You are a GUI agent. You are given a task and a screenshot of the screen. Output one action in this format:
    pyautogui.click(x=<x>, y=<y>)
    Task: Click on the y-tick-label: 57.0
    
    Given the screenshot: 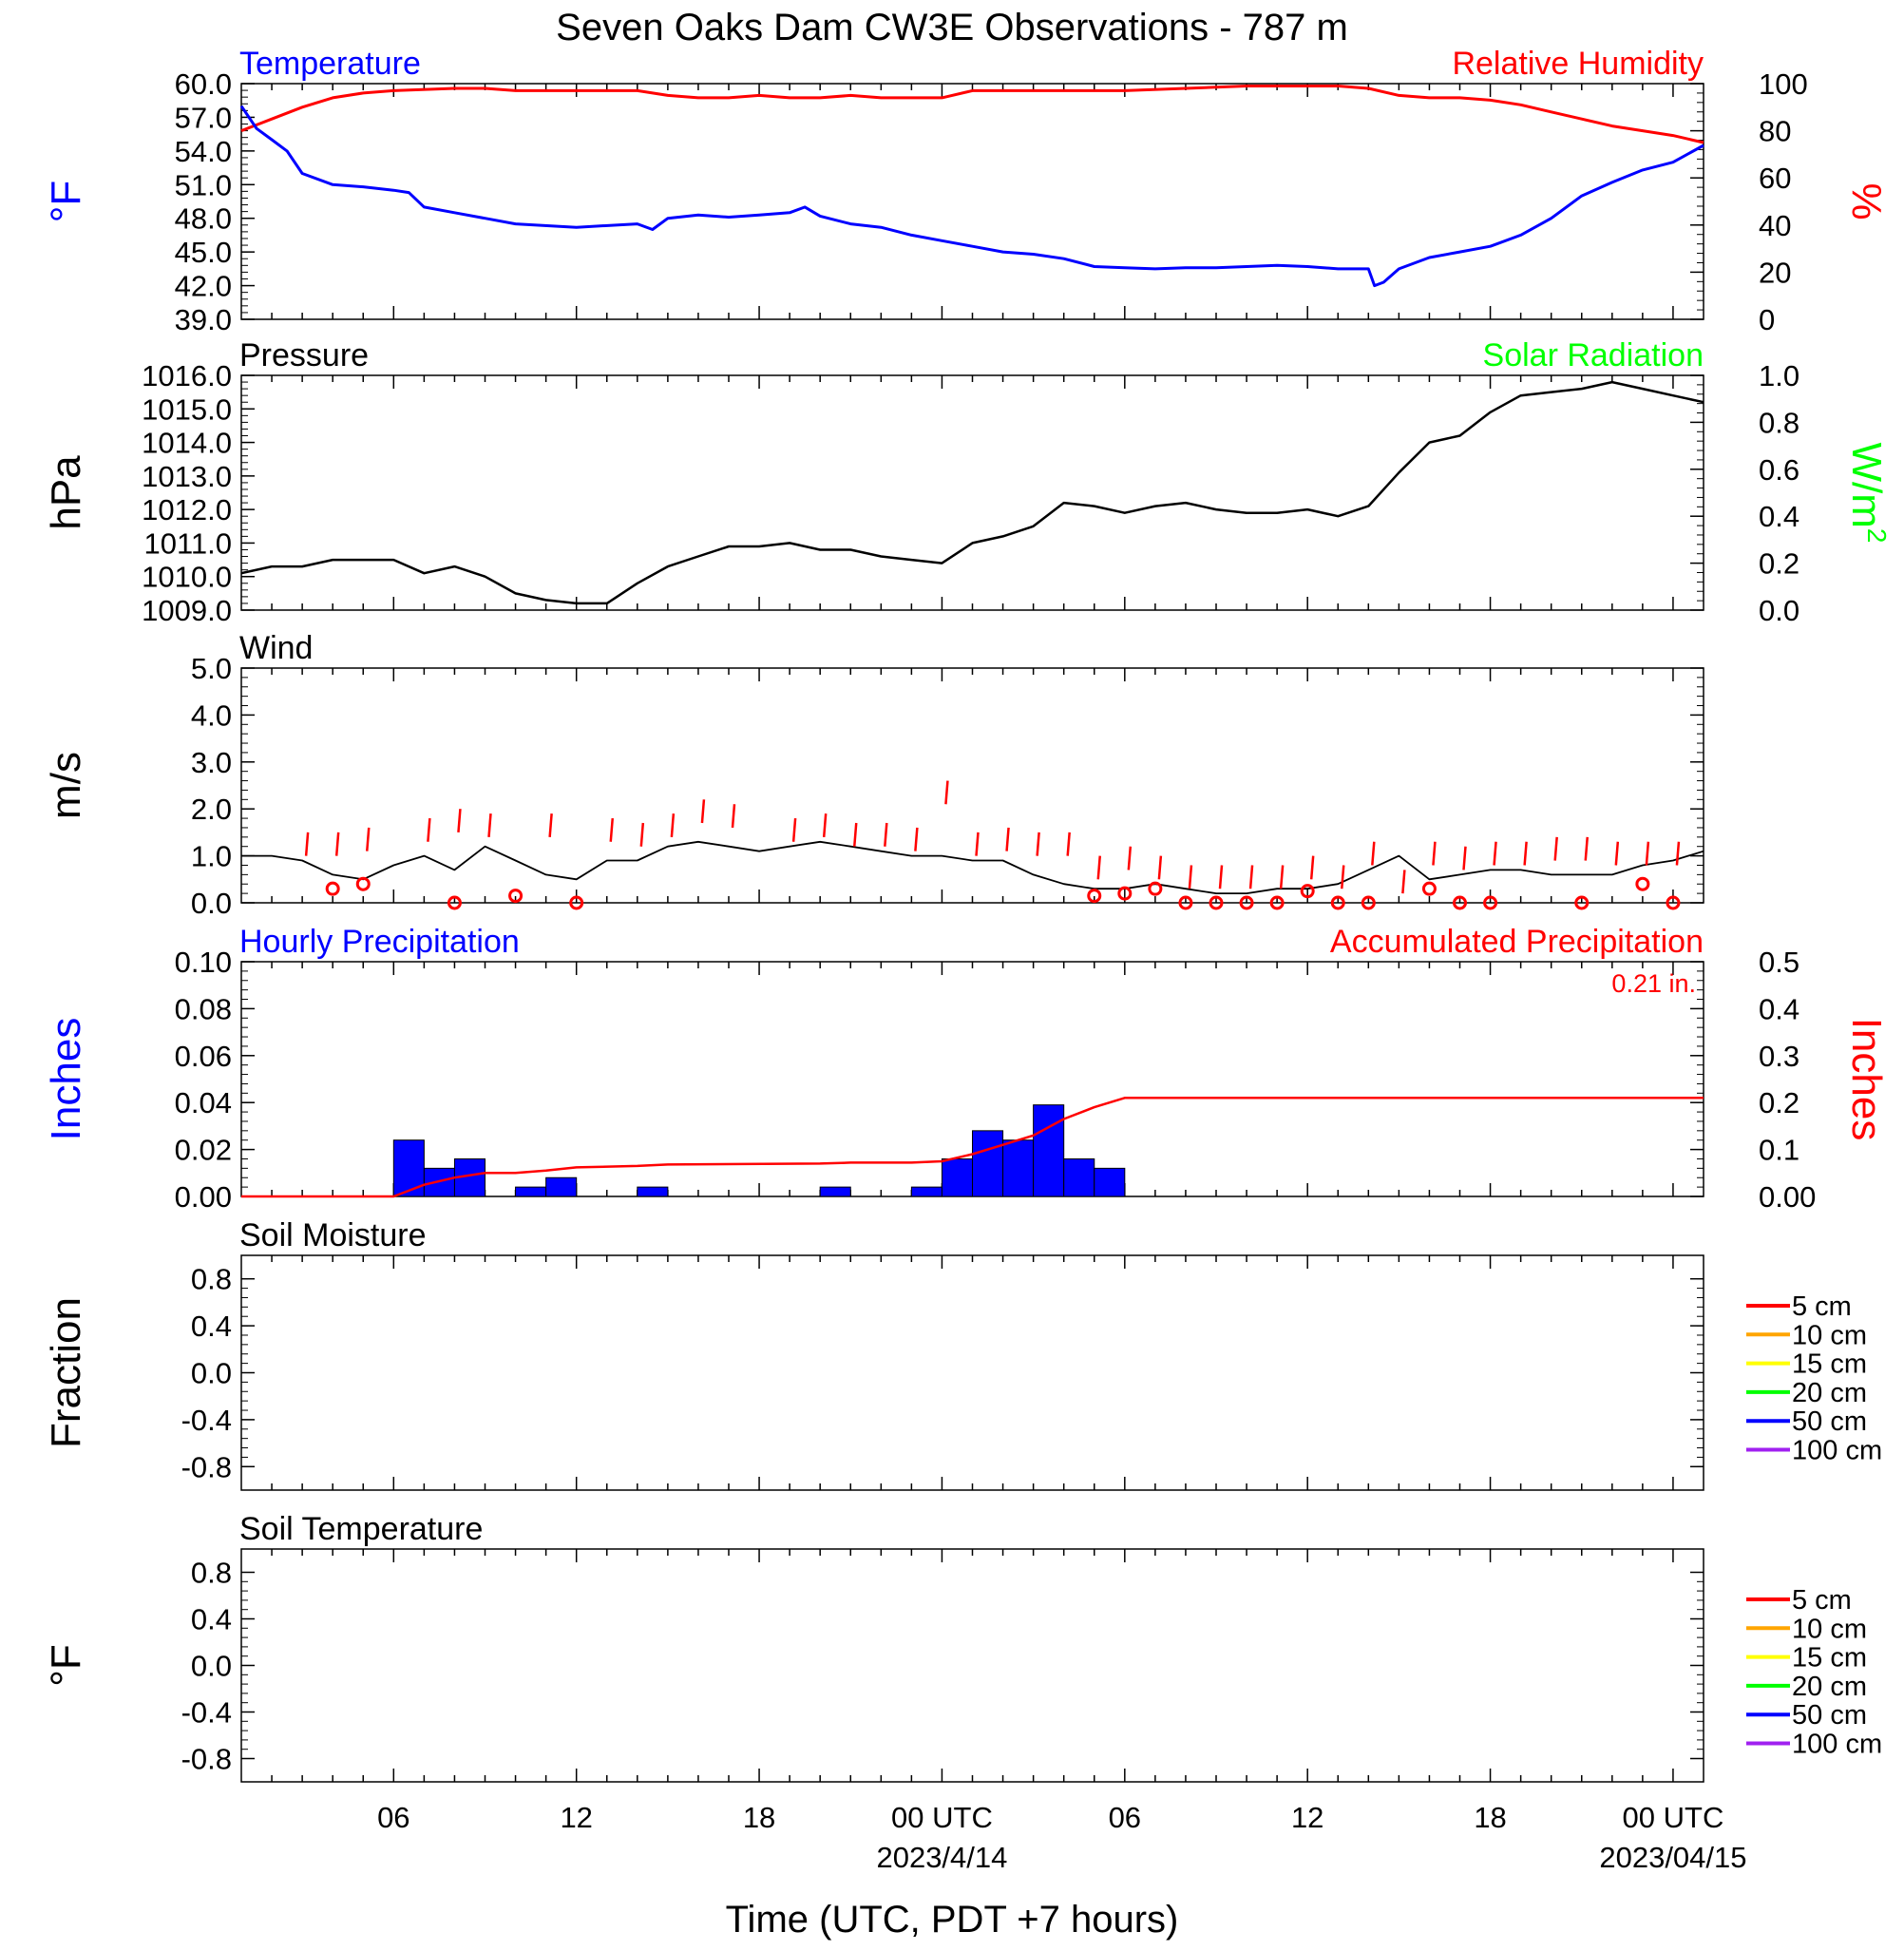 What is the action you would take?
    pyautogui.click(x=204, y=117)
    